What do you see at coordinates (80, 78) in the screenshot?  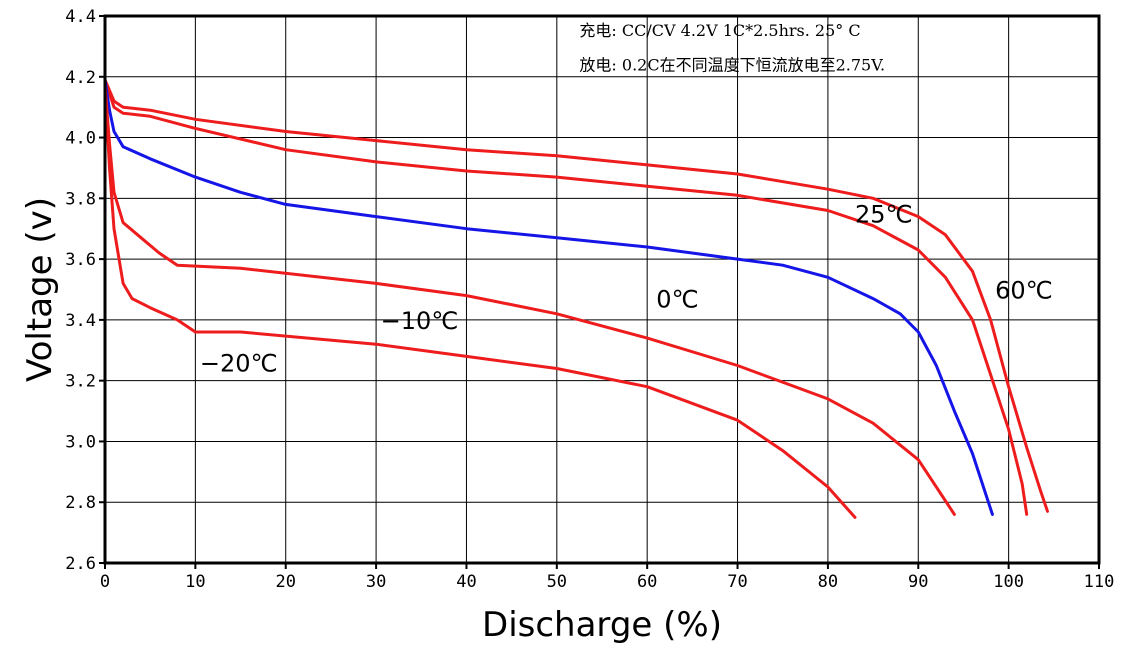 I see `y-tick-label: 4.2` at bounding box center [80, 78].